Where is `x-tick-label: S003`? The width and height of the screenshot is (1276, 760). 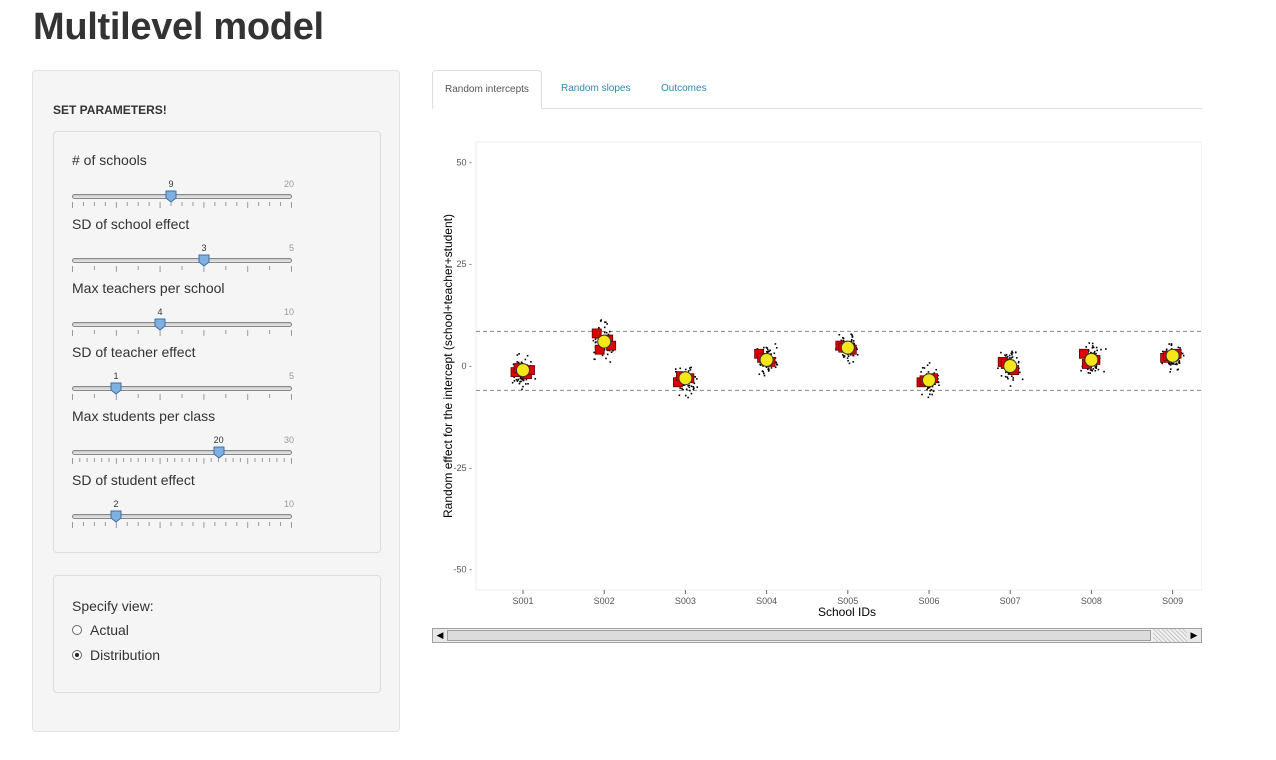
x-tick-label: S003 is located at coordinates (685, 601).